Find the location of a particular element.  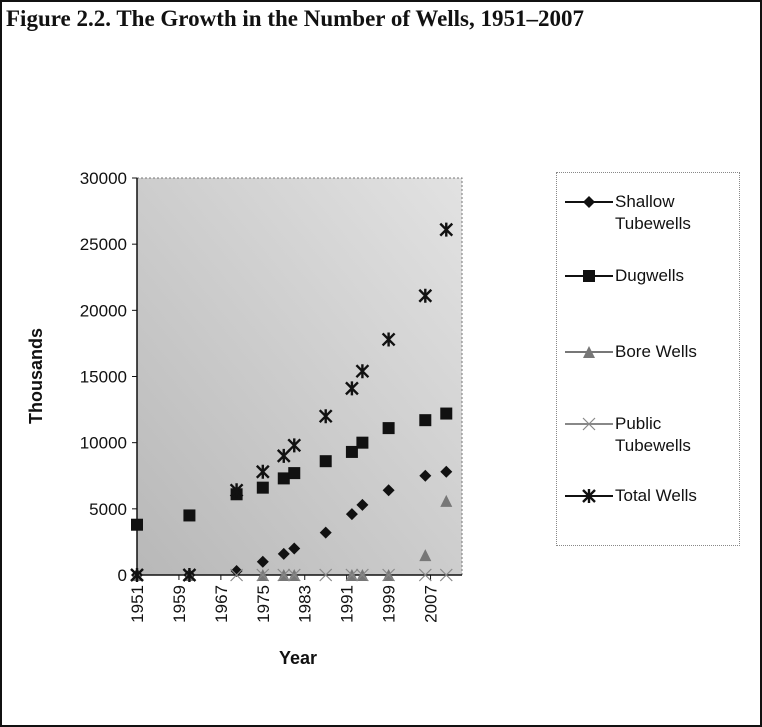

legend-item: Shallow Tubewells is located at coordinates (651, 213).